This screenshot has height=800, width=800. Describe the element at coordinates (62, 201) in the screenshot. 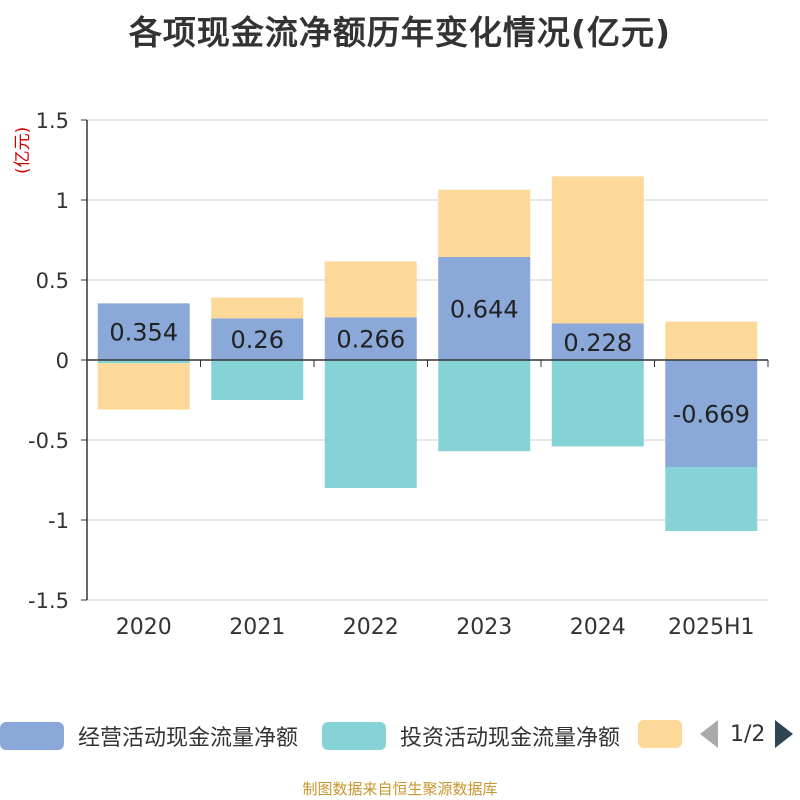

I see `y-tick-label: 1` at that location.